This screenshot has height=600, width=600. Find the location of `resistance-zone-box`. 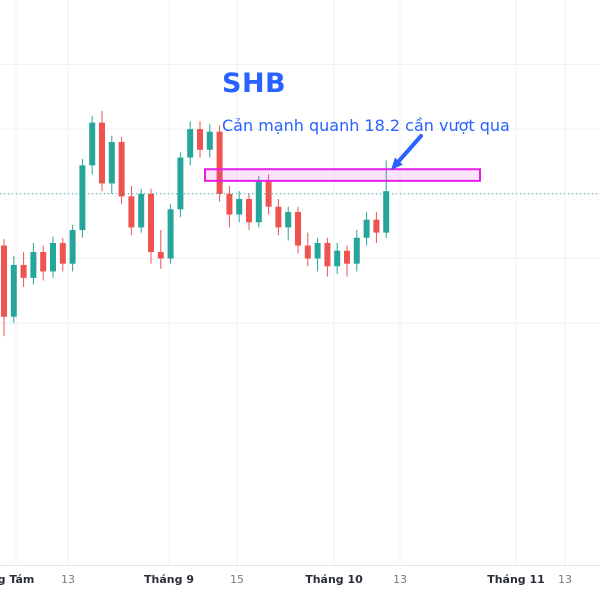

resistance-zone-box is located at coordinates (342, 175).